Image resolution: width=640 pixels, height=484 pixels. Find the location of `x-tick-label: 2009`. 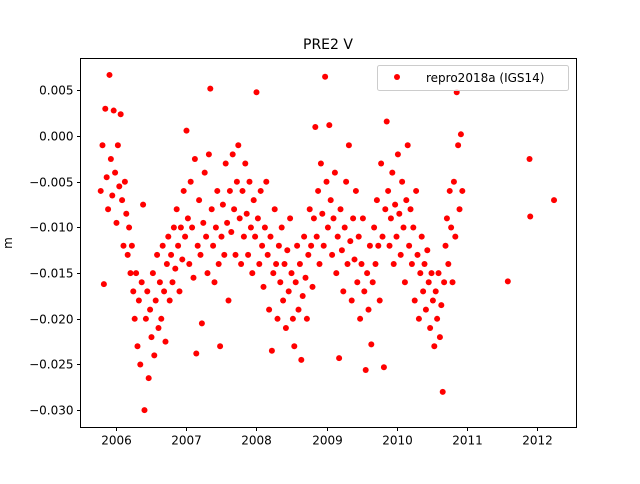

x-tick-label: 2009 is located at coordinates (327, 441).